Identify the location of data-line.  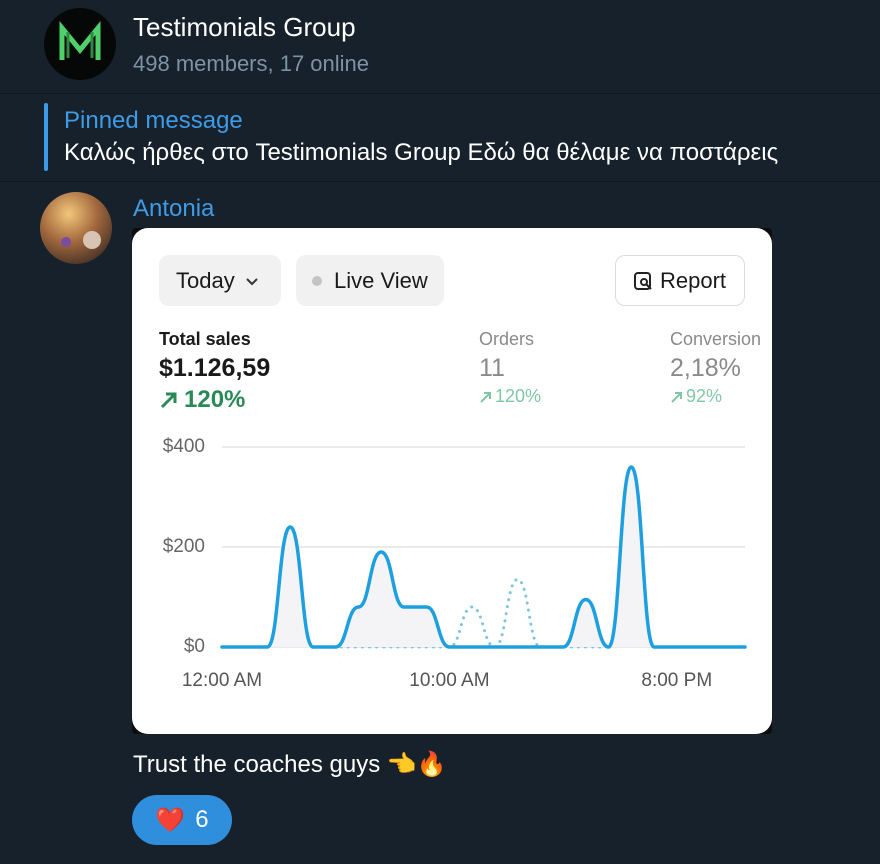
(483, 557).